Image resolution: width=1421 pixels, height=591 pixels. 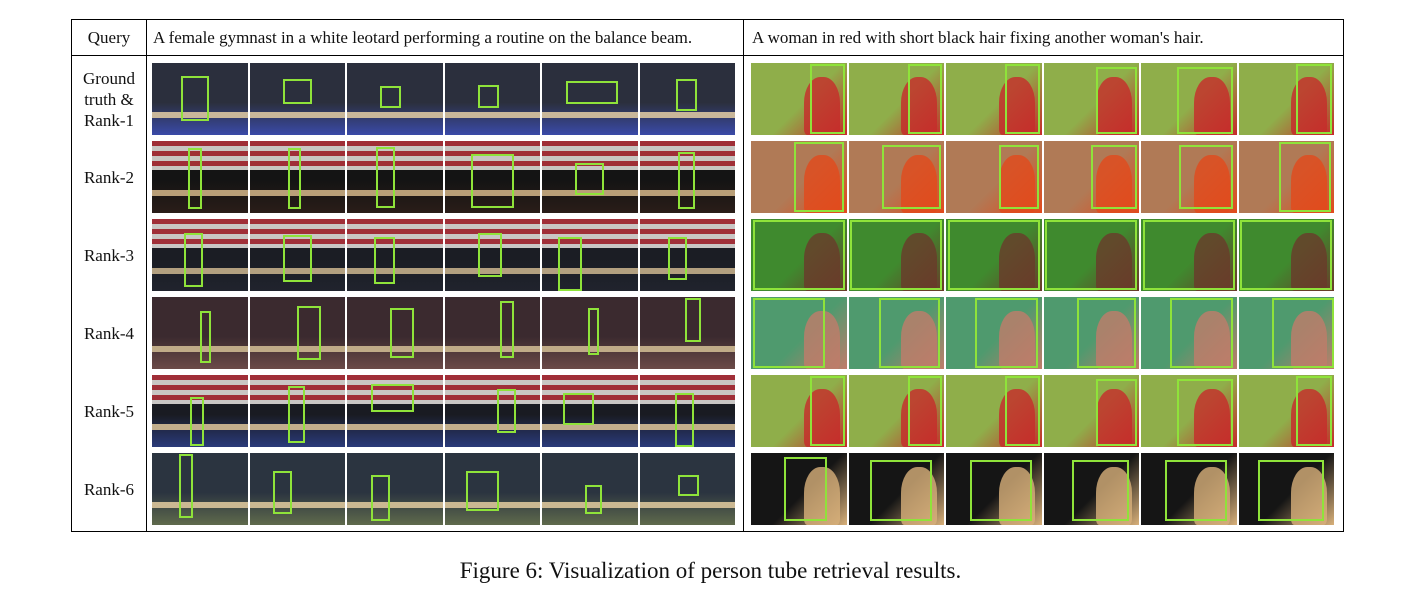 What do you see at coordinates (109, 78) in the screenshot?
I see `rank-label-line: Ground` at bounding box center [109, 78].